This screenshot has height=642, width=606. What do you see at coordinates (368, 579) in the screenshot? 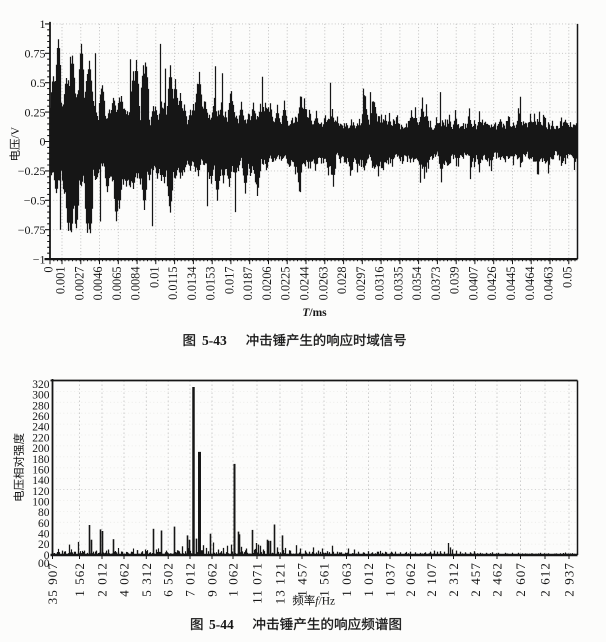
I see `svg-text: 1 012` at bounding box center [368, 579].